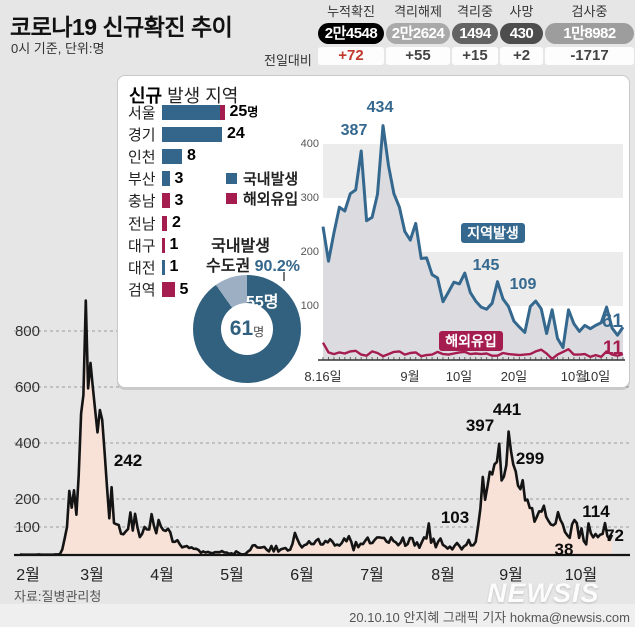 The width and height of the screenshot is (635, 627). I want to click on stat-column: 격리중 1494 +15, so click(475, 34).